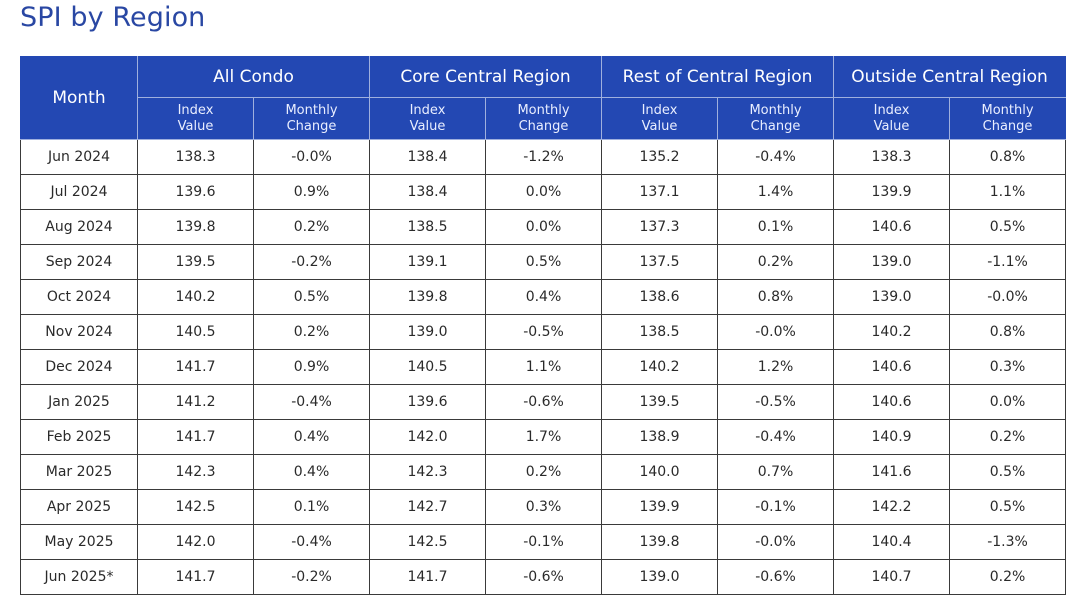 The height and width of the screenshot is (615, 1080). What do you see at coordinates (79, 157) in the screenshot?
I see `cell-month: Jun 2024` at bounding box center [79, 157].